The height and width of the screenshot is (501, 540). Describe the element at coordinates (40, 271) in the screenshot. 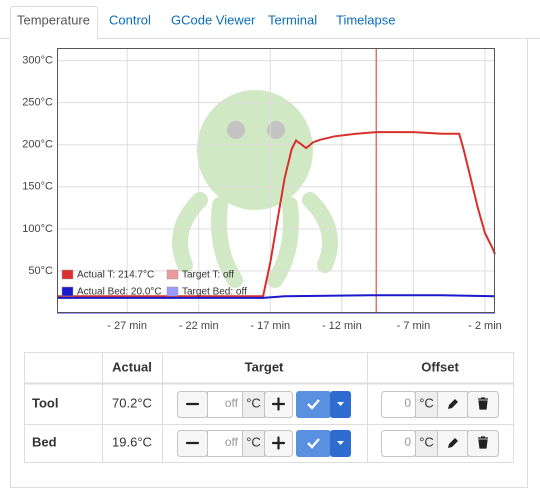

I see `y-tick-label: 50°C` at that location.